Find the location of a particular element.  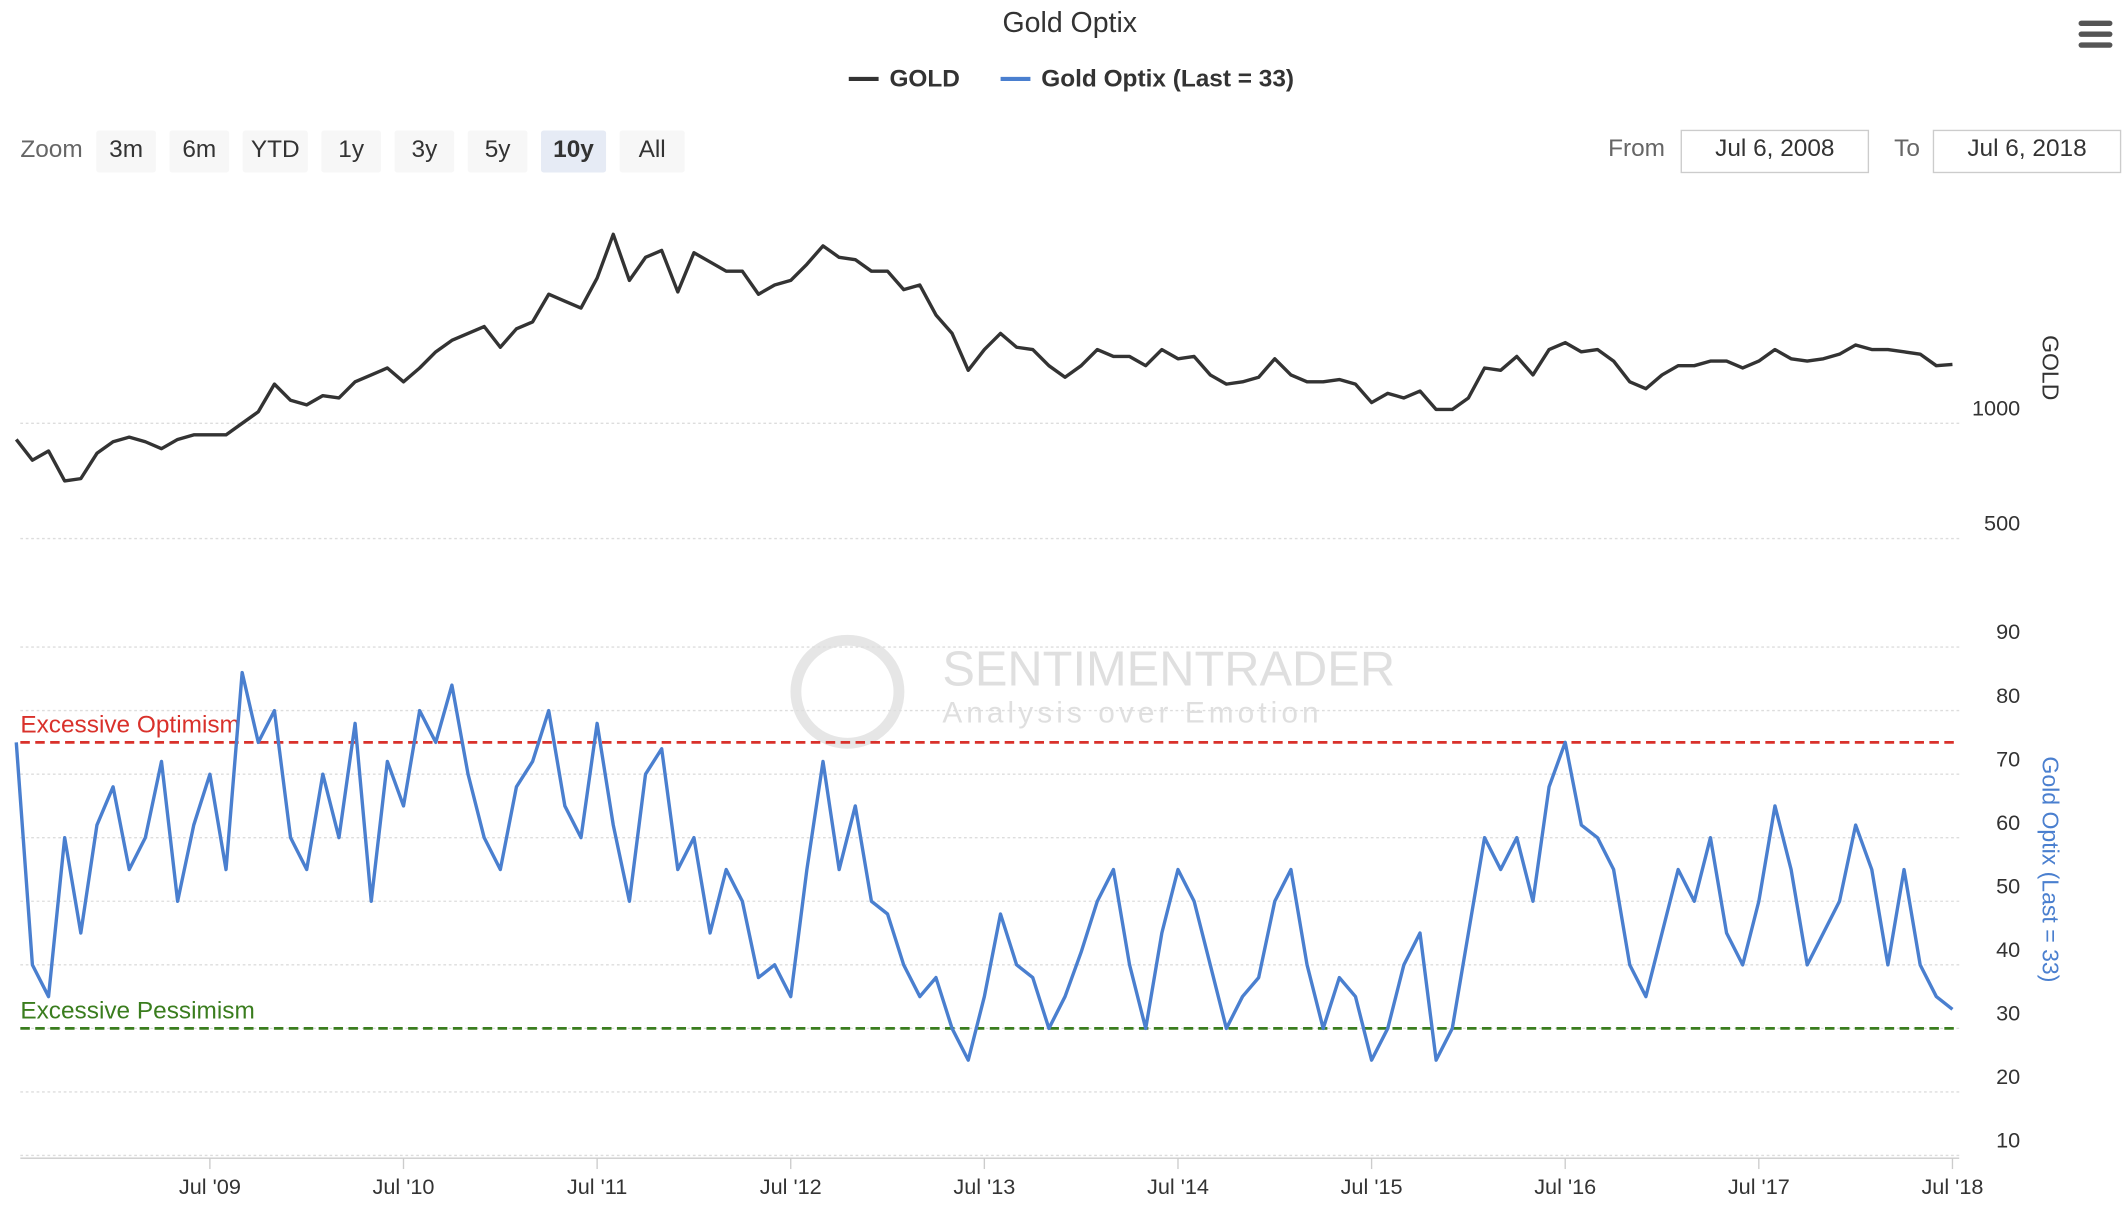

zoom-button: 3m is located at coordinates (126, 151).